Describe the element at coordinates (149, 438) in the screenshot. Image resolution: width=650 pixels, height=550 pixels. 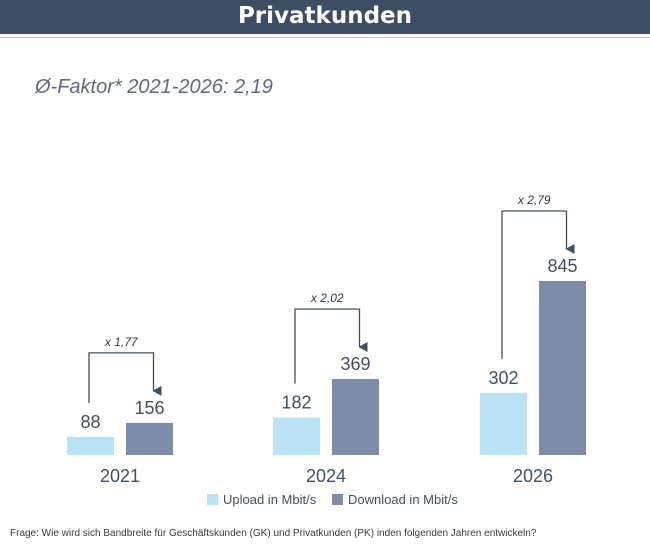
I see `bar-download-2021` at that location.